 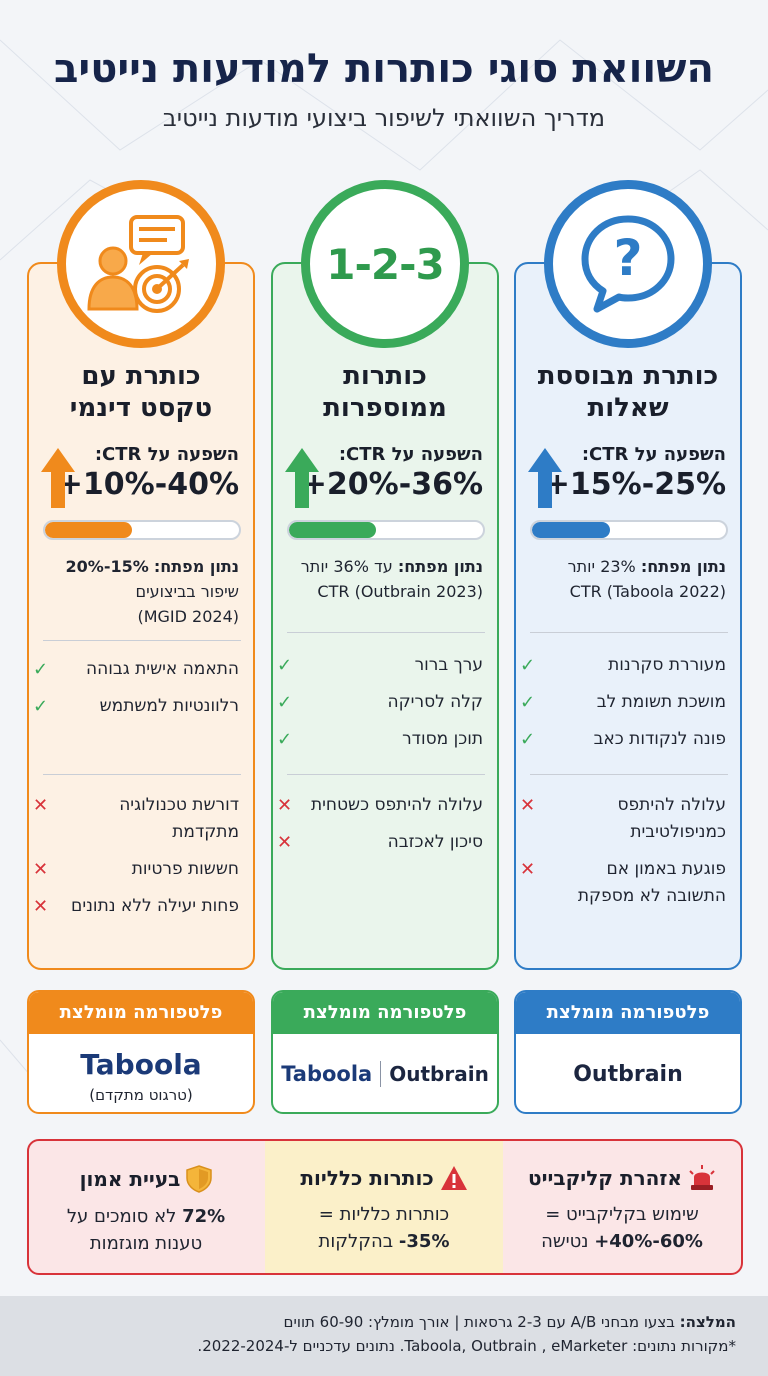 I want to click on ctr-impact-value: +20%-36%, so click(x=392, y=484).